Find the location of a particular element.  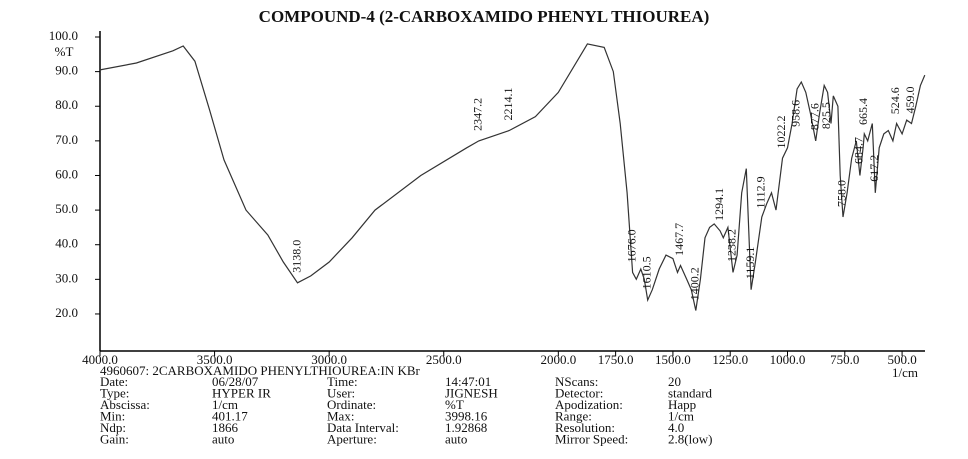

x-tick-label: 500.0 is located at coordinates (901, 359).